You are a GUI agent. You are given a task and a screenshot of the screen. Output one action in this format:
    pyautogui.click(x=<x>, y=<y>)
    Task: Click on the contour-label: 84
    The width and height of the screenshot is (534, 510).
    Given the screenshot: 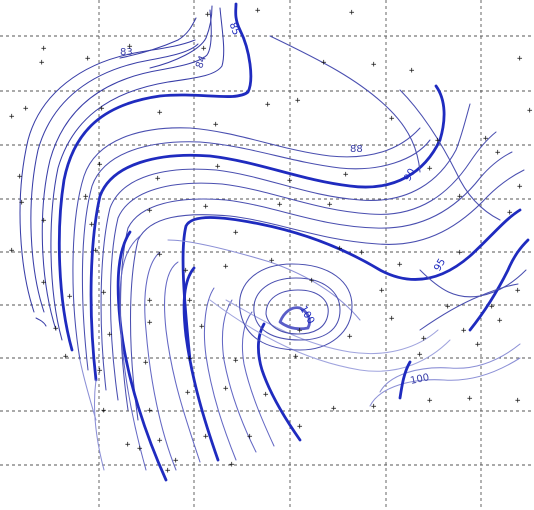 What is the action you would take?
    pyautogui.click(x=201, y=62)
    